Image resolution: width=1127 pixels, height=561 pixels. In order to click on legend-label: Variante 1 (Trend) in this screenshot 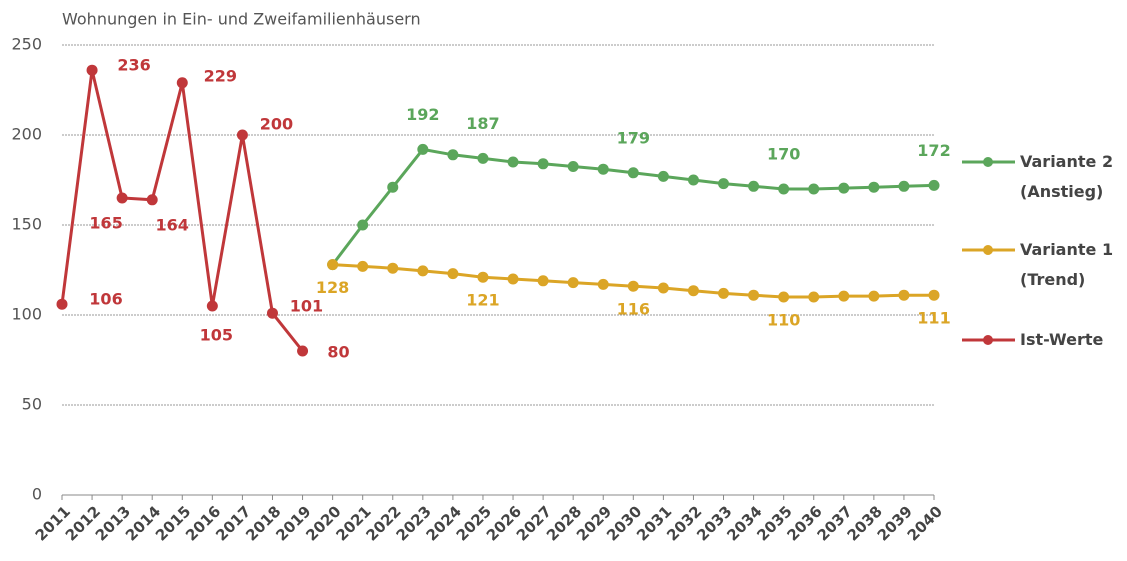, I will do `click(1067, 264)`.